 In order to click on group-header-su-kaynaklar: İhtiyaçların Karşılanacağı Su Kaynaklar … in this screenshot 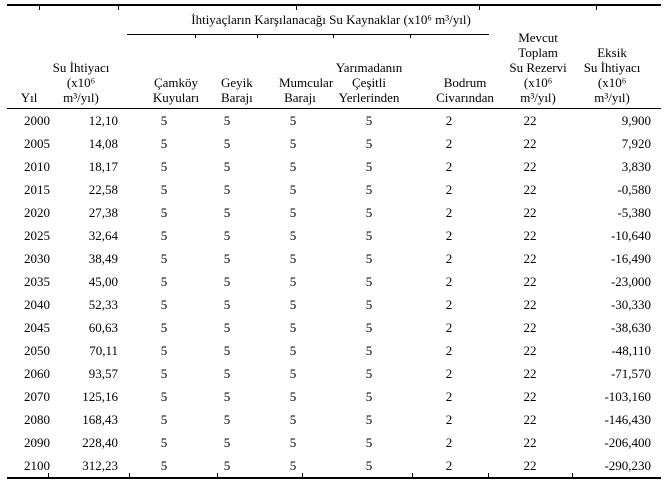, I will do `click(331, 19)`.